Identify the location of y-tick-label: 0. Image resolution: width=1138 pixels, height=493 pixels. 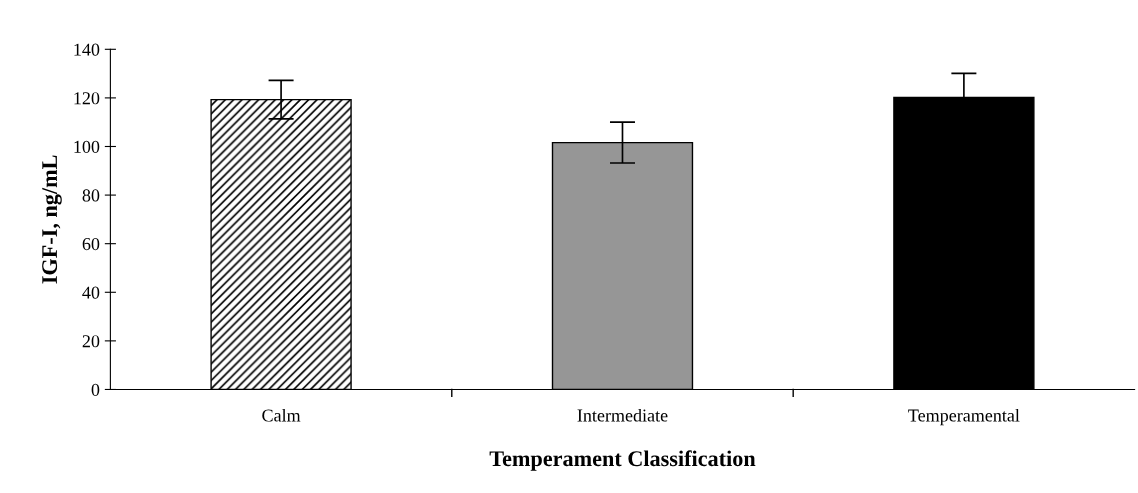
(95, 389).